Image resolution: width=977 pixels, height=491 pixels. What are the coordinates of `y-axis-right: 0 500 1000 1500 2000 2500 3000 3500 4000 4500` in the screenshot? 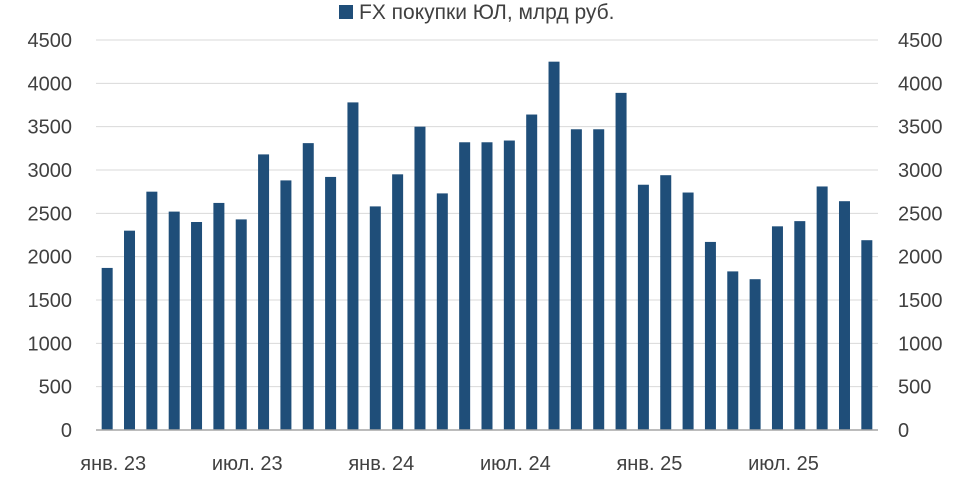 It's located at (920, 236).